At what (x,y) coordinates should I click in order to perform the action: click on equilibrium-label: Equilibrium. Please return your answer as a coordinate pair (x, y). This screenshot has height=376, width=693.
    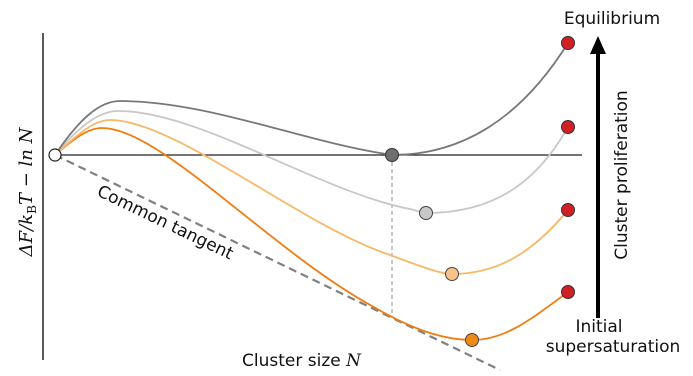
    Looking at the image, I should click on (612, 19).